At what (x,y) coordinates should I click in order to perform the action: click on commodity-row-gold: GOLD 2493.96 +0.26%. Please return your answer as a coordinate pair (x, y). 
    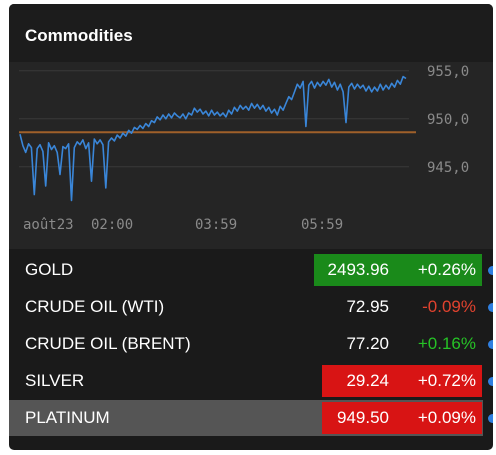
    Looking at the image, I should click on (251, 270).